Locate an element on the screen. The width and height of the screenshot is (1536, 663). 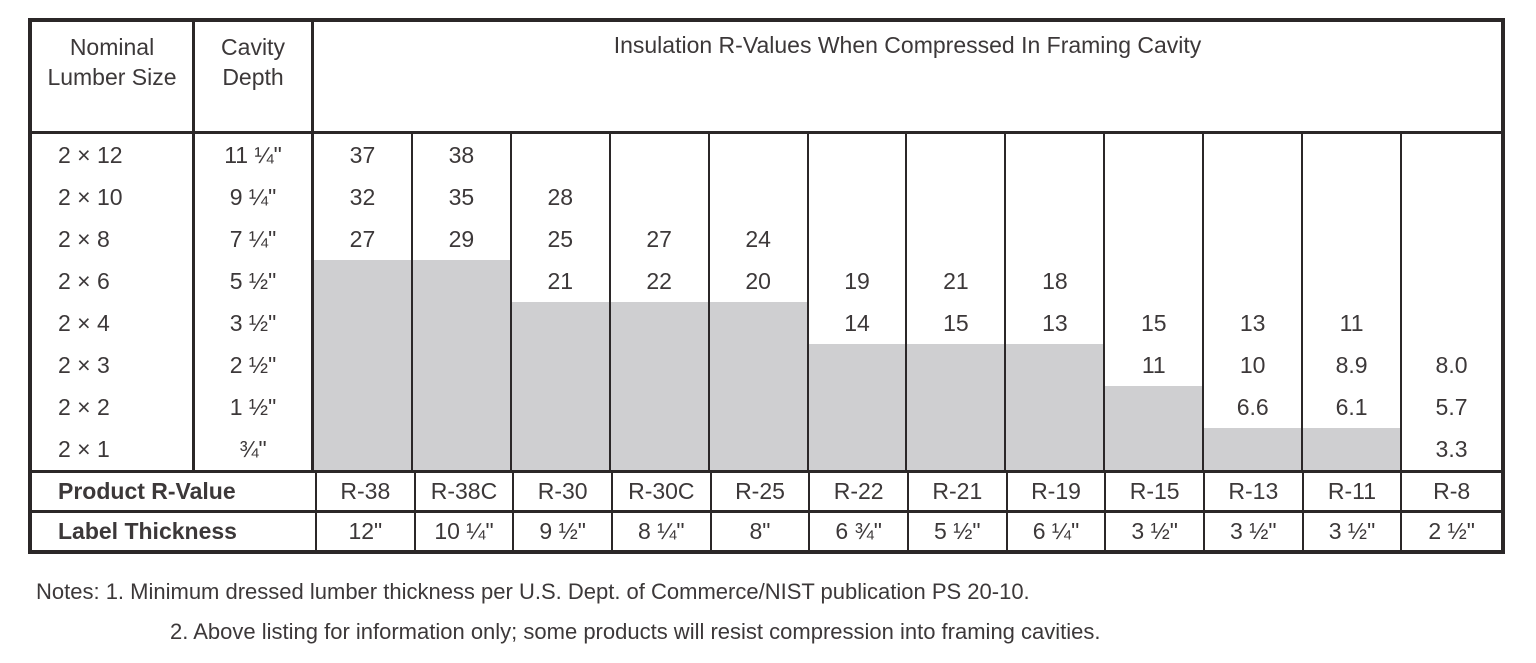
product-r-value-cell: R-38 is located at coordinates (366, 491).